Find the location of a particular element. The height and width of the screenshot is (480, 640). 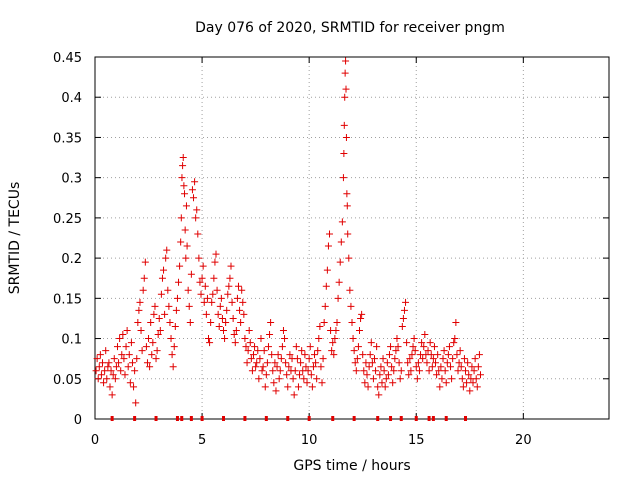

y-tick-label: 0.35 is located at coordinates (67, 138).